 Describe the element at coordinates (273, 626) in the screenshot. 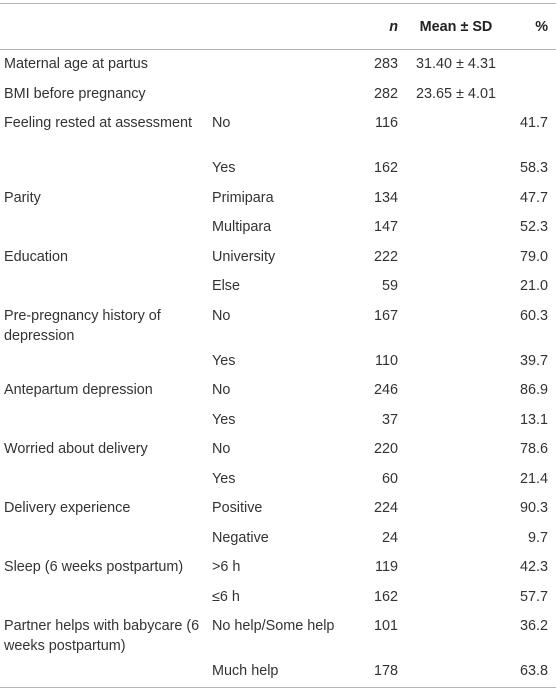

I see `row-category: No help/Some help` at that location.